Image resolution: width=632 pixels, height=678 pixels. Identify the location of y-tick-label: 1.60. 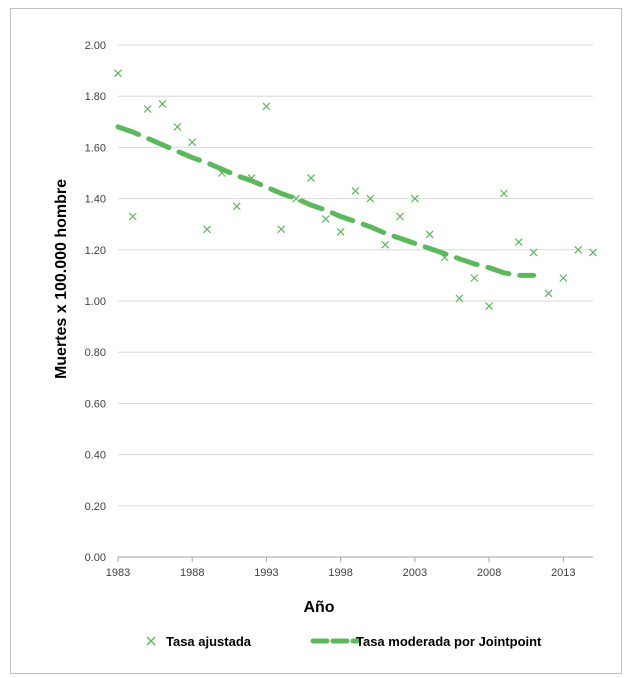
(95, 148).